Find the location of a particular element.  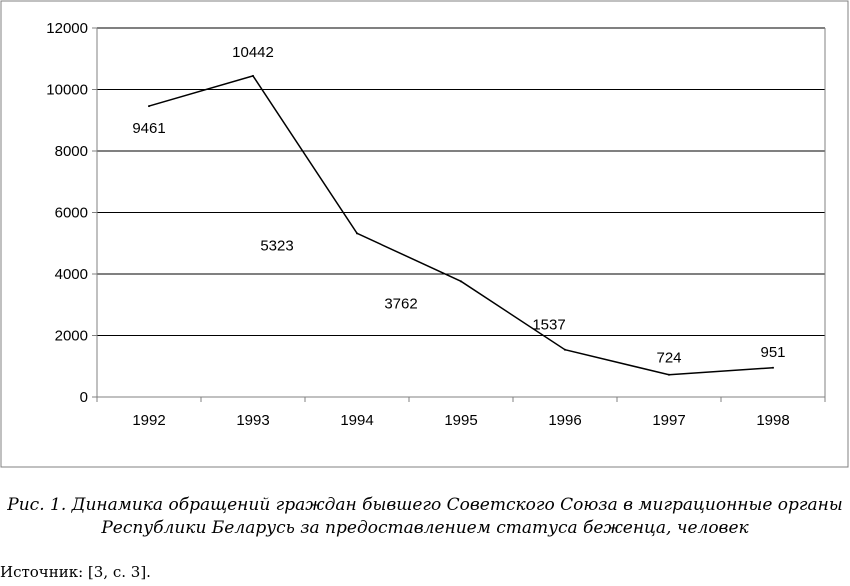

source-note: Источник: [3, с. 3]. is located at coordinates (75, 572).